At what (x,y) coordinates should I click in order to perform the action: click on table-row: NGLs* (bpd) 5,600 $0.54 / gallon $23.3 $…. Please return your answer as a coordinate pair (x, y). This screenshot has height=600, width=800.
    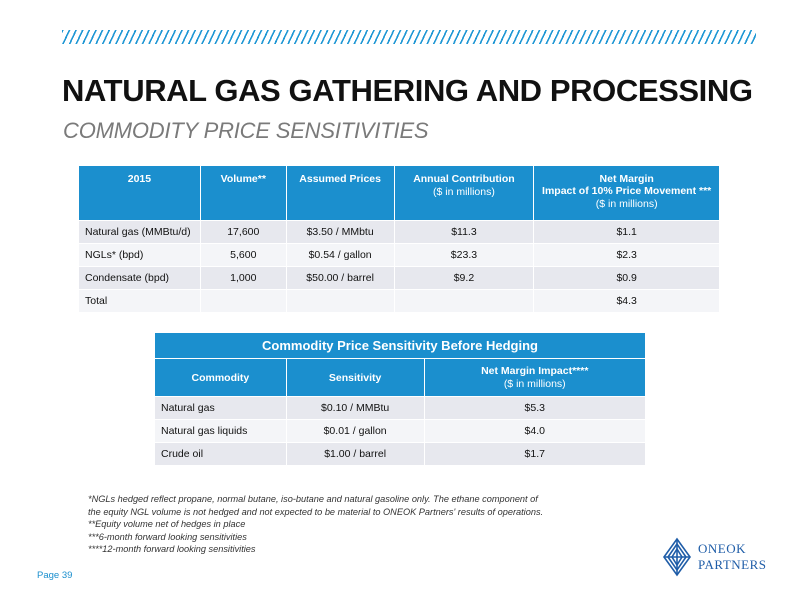
    Looking at the image, I should click on (399, 255).